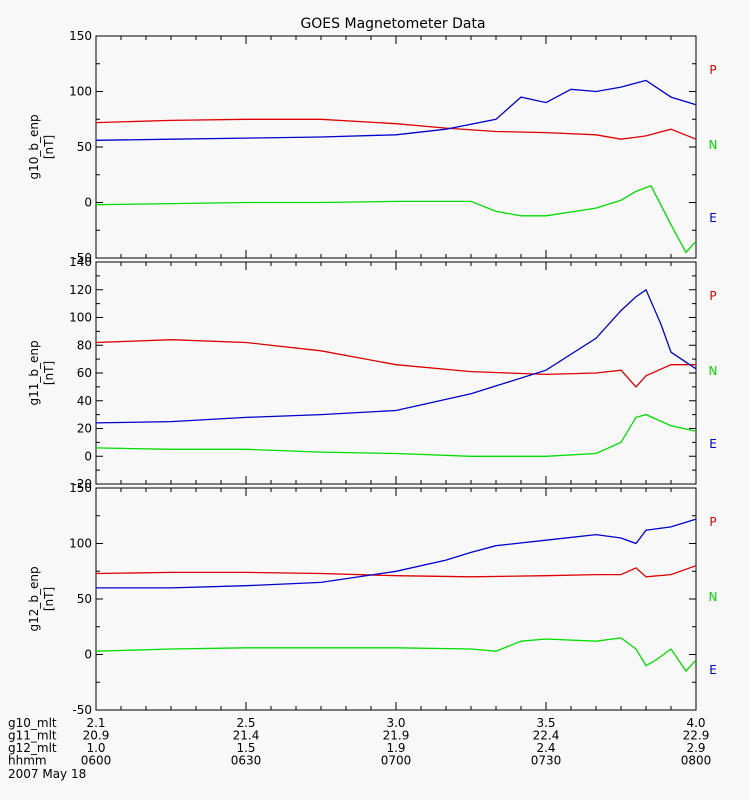 Image resolution: width=750 pixels, height=800 pixels. What do you see at coordinates (696, 761) in the screenshot?
I see `footer-value: 0800` at bounding box center [696, 761].